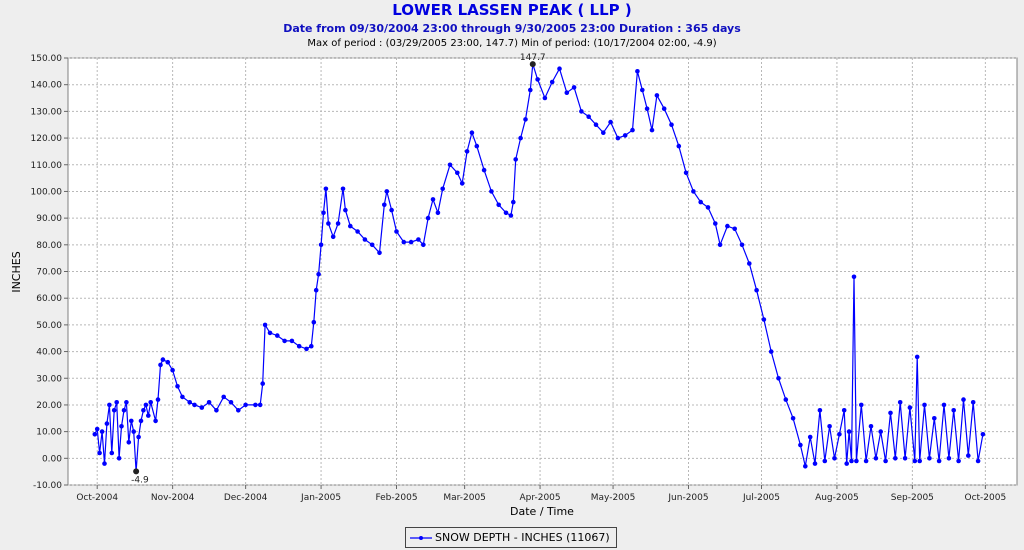 The height and width of the screenshot is (550, 1024). What do you see at coordinates (49, 379) in the screenshot?
I see `y-tick-label: 30.00` at bounding box center [49, 379].